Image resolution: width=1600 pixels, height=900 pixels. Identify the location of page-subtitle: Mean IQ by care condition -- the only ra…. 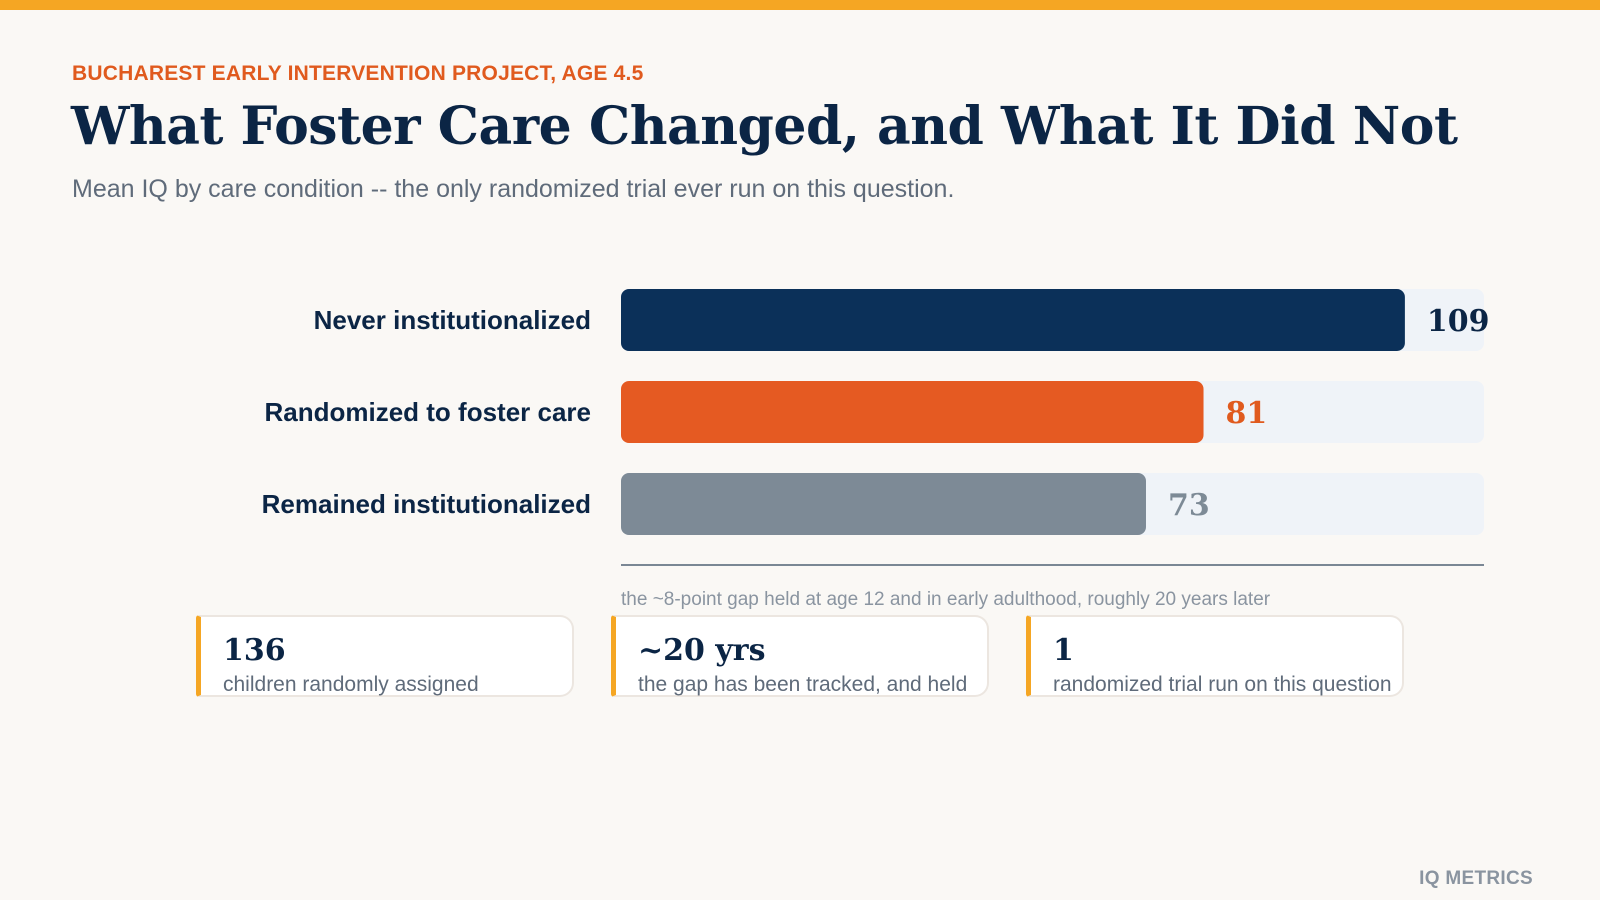
(513, 189).